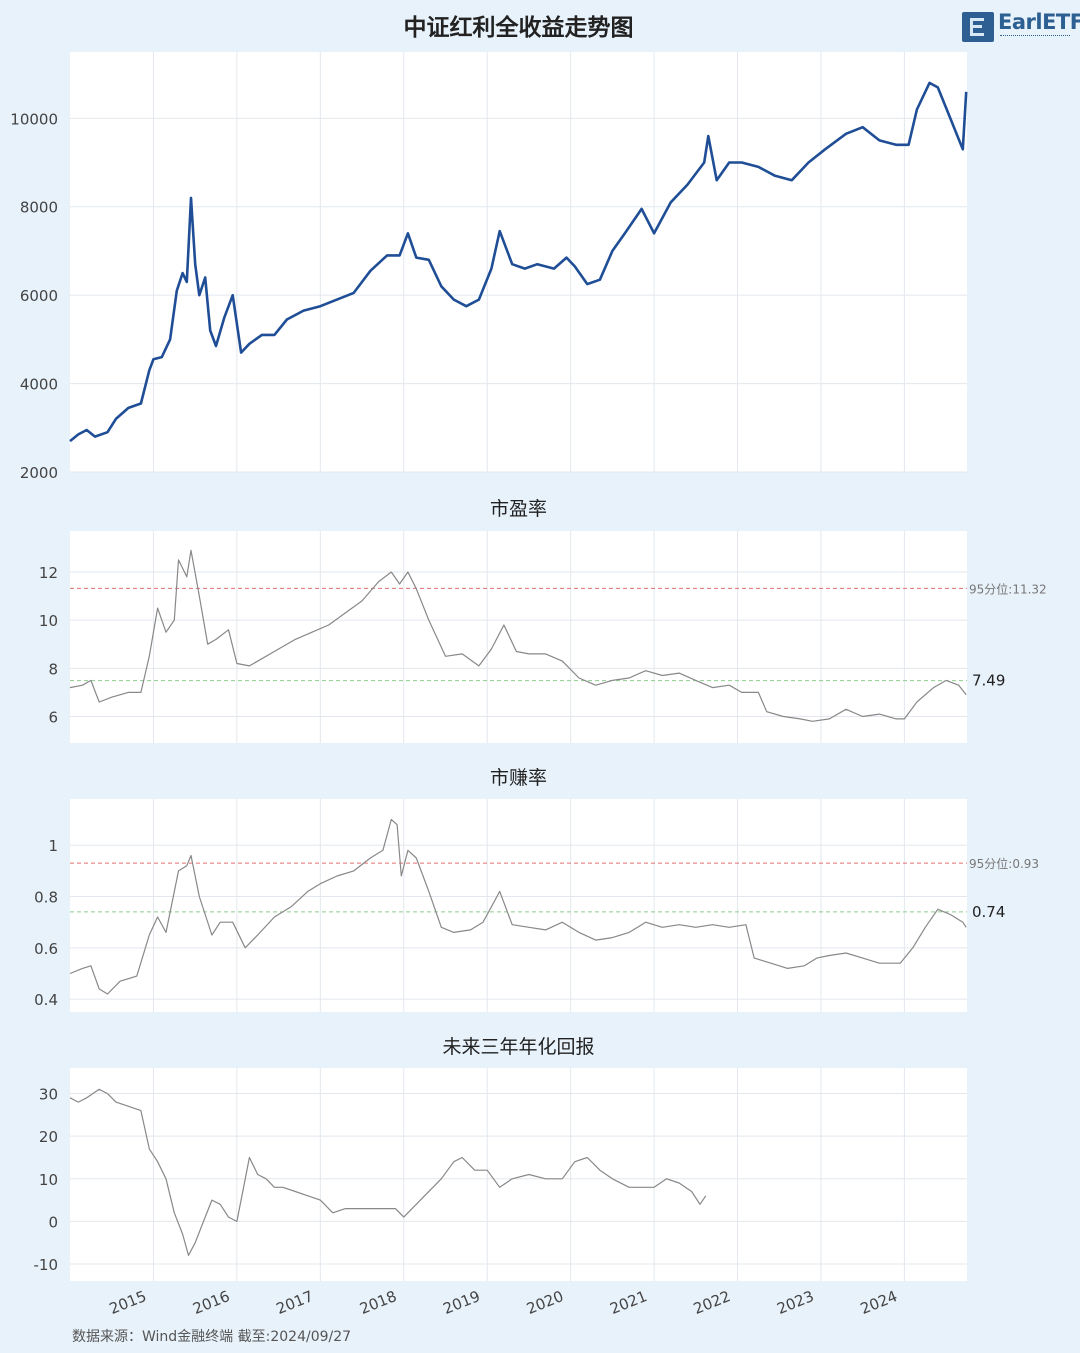 The width and height of the screenshot is (1080, 1353). Describe the element at coordinates (518, 509) in the screenshot. I see `chart-title: 市盈率` at that location.